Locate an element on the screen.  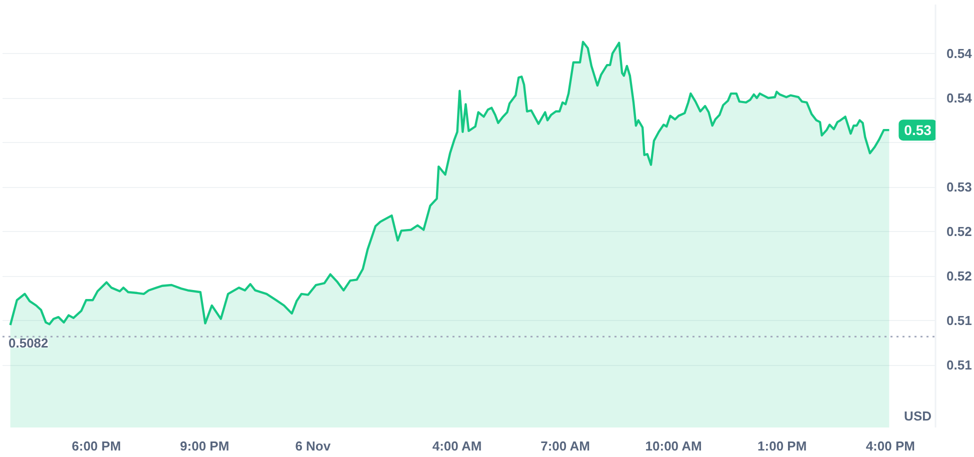
x-tick-label: 1:00 PM is located at coordinates (782, 446).